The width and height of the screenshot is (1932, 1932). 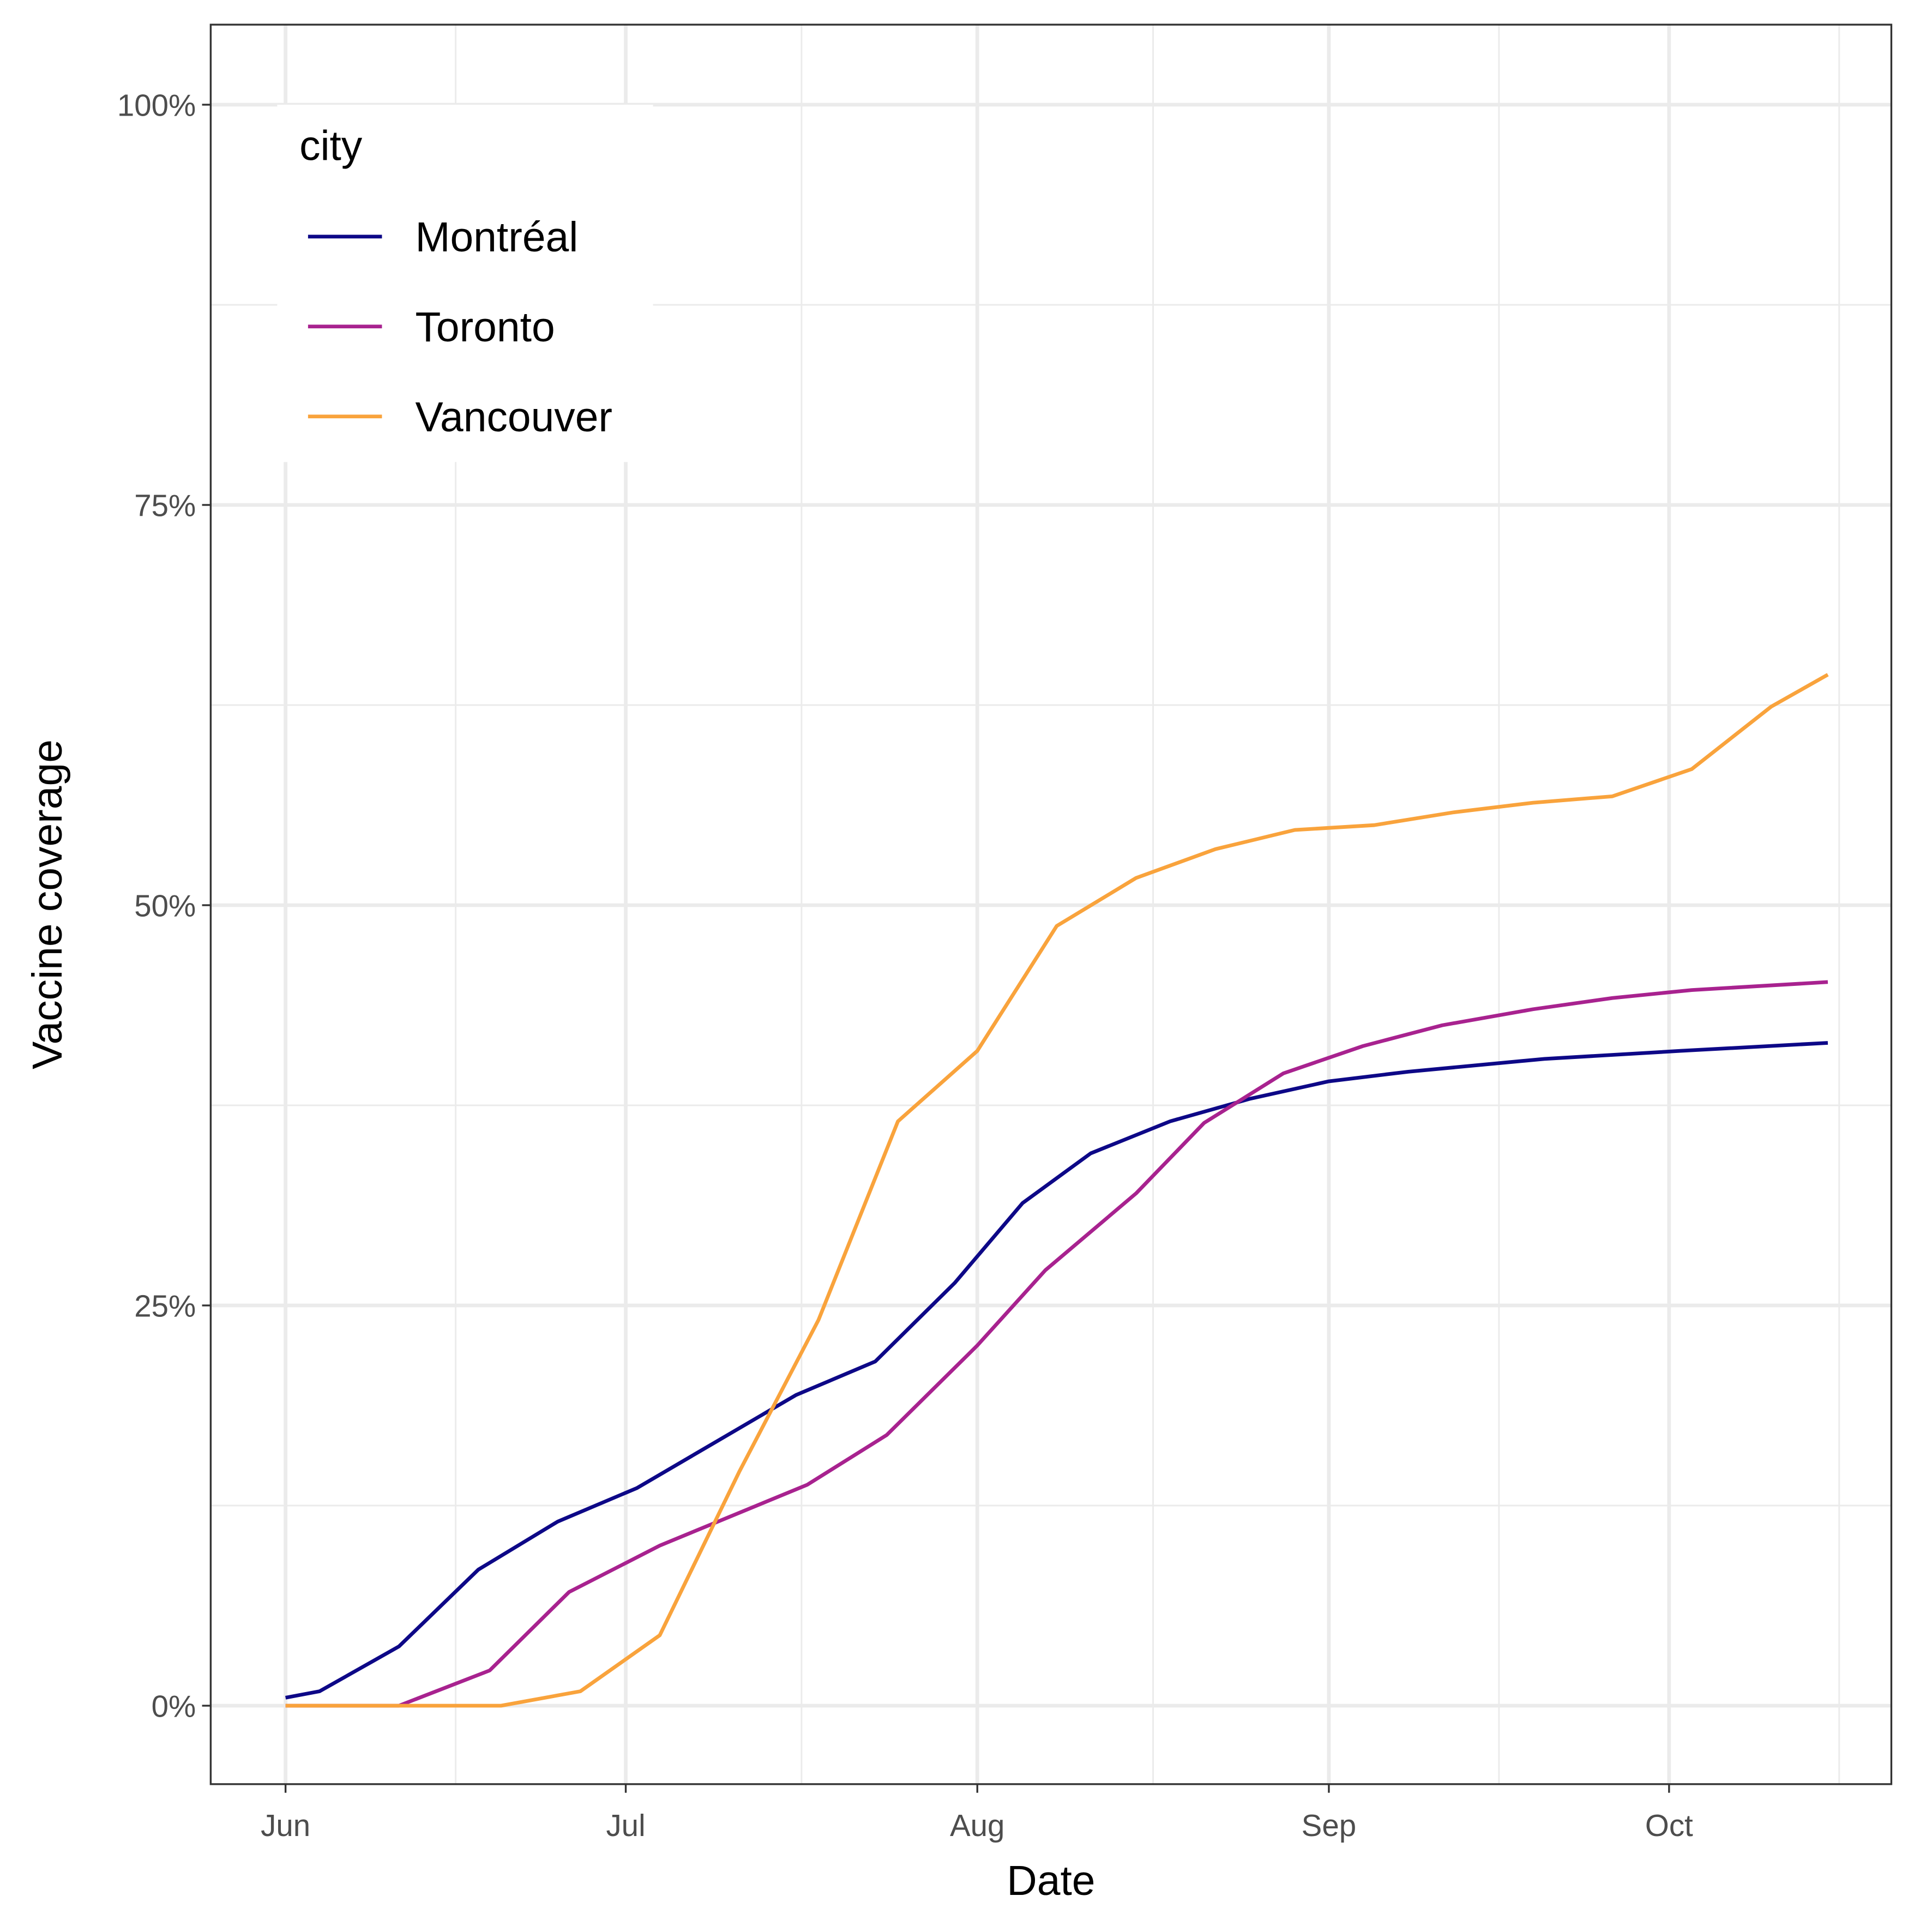 What do you see at coordinates (1329, 1825) in the screenshot?
I see `x-tick-label: Sep` at bounding box center [1329, 1825].